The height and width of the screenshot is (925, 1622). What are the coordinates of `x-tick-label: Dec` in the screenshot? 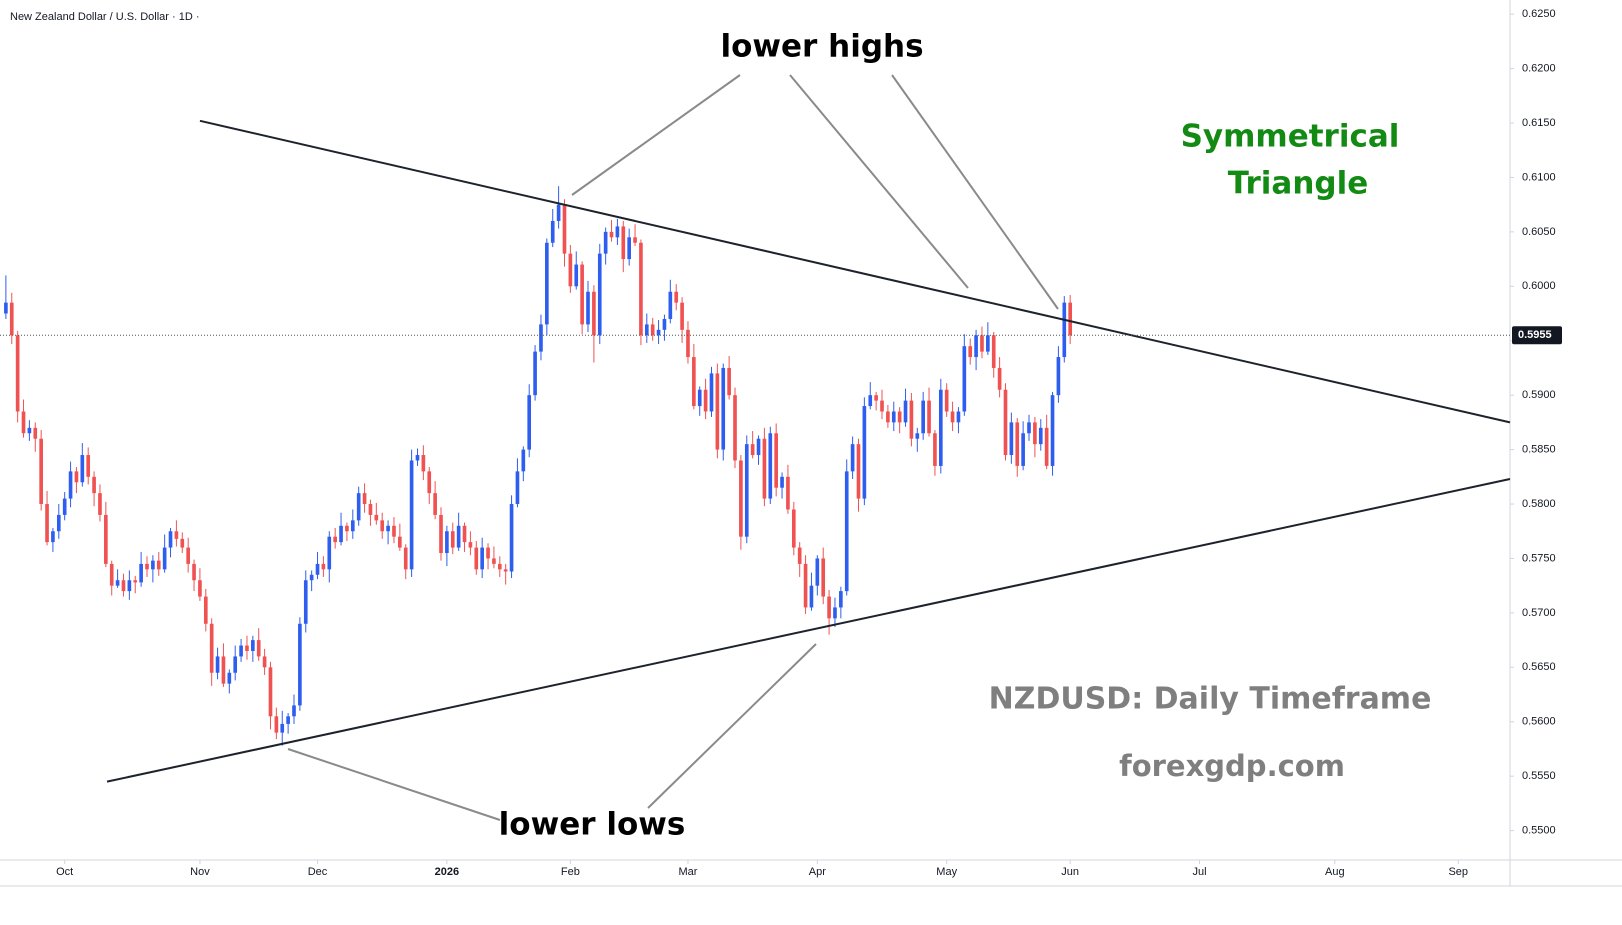 It's located at (318, 872).